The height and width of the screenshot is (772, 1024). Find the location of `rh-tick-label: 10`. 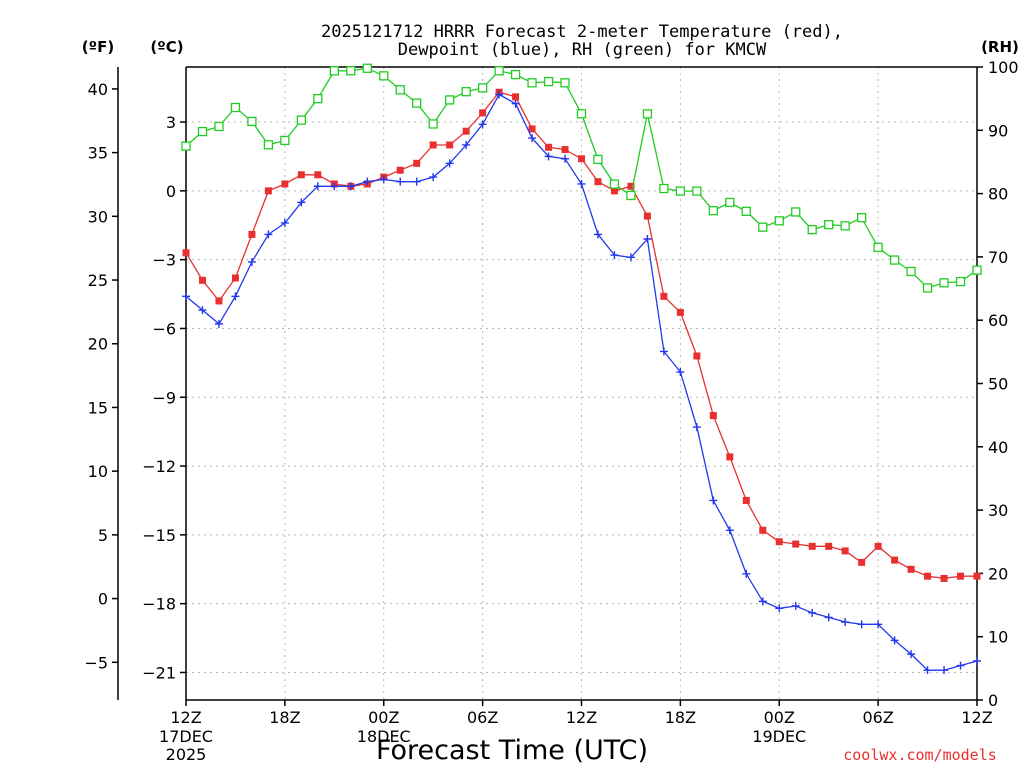

rh-tick-label: 10 is located at coordinates (998, 637).